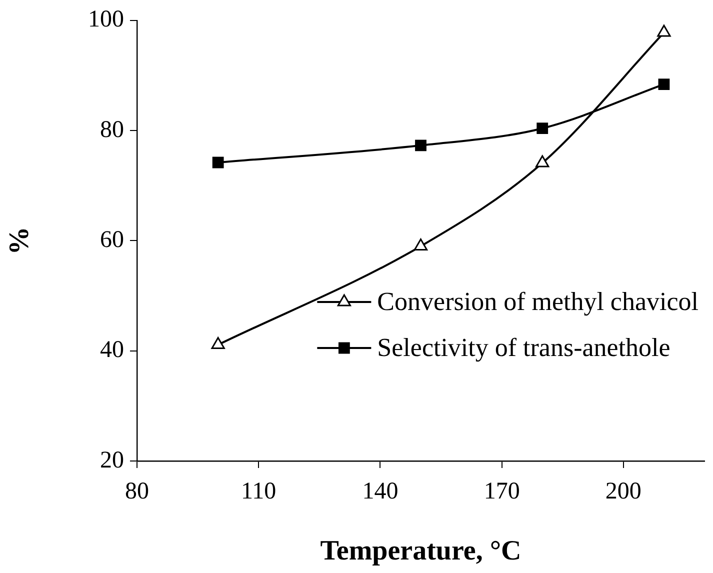 The image size is (713, 573). What do you see at coordinates (523, 347) in the screenshot?
I see `legend-label: Selectivity of trans-anethole` at bounding box center [523, 347].